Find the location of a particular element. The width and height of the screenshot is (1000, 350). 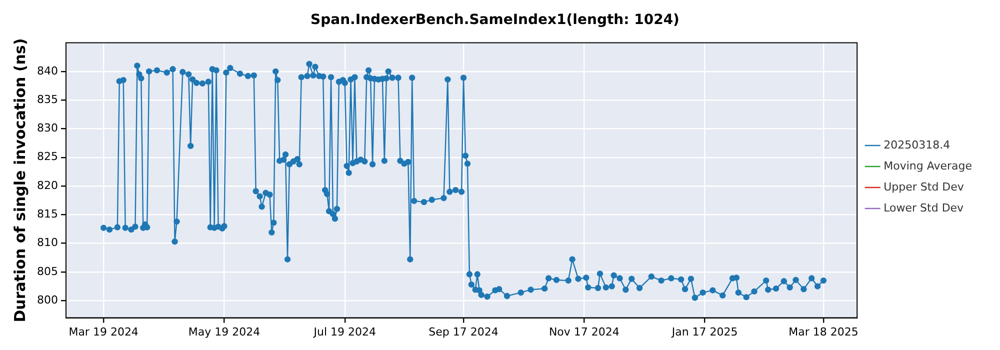

x-tick-label: Jan 17 2025 is located at coordinates (704, 331).